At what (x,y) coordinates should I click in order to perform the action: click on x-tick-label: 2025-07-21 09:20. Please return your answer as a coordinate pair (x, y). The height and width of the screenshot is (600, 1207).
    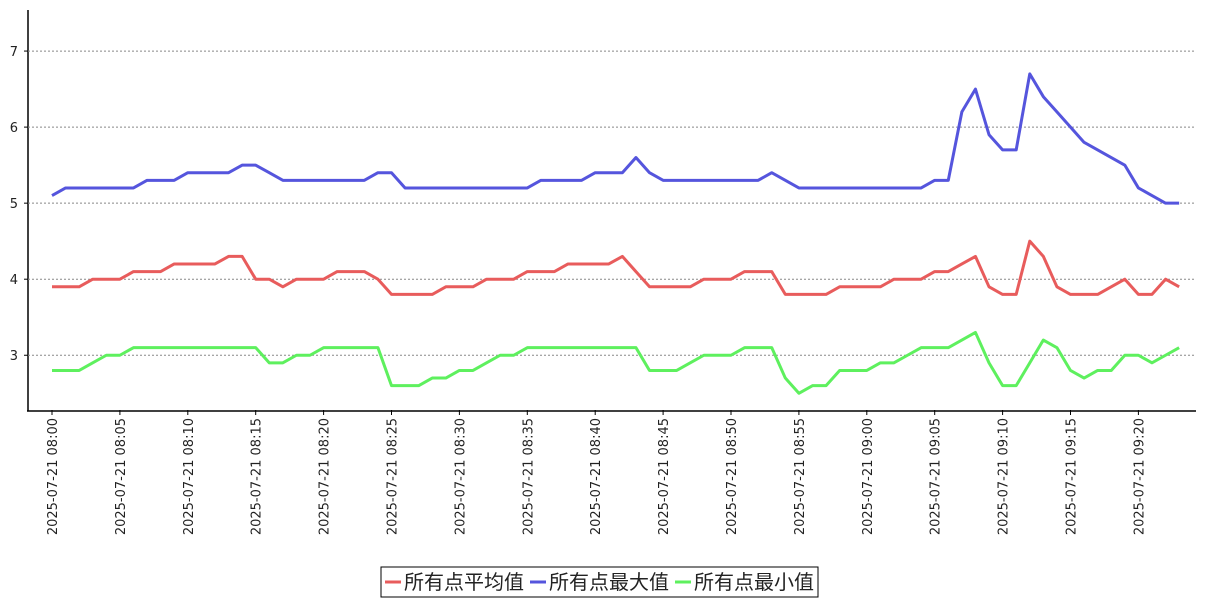
    Looking at the image, I should click on (1139, 476).